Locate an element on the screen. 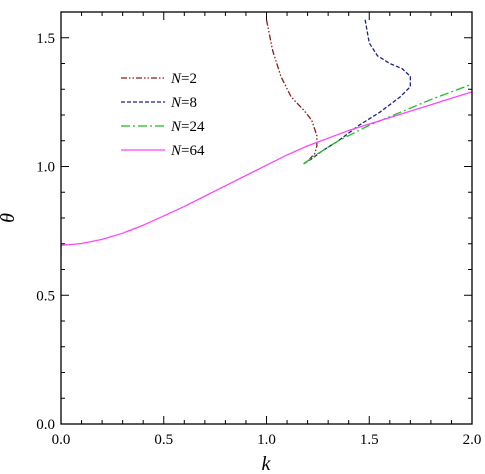 This screenshot has width=485, height=474. x-tick-label: 1.0 is located at coordinates (266, 440).